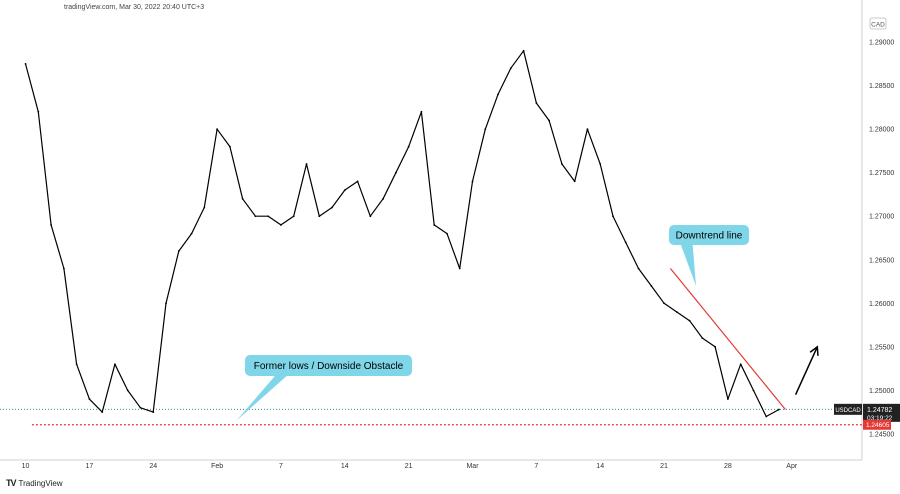 This screenshot has width=900, height=494. I want to click on currency-badge-label: CAD, so click(878, 25).